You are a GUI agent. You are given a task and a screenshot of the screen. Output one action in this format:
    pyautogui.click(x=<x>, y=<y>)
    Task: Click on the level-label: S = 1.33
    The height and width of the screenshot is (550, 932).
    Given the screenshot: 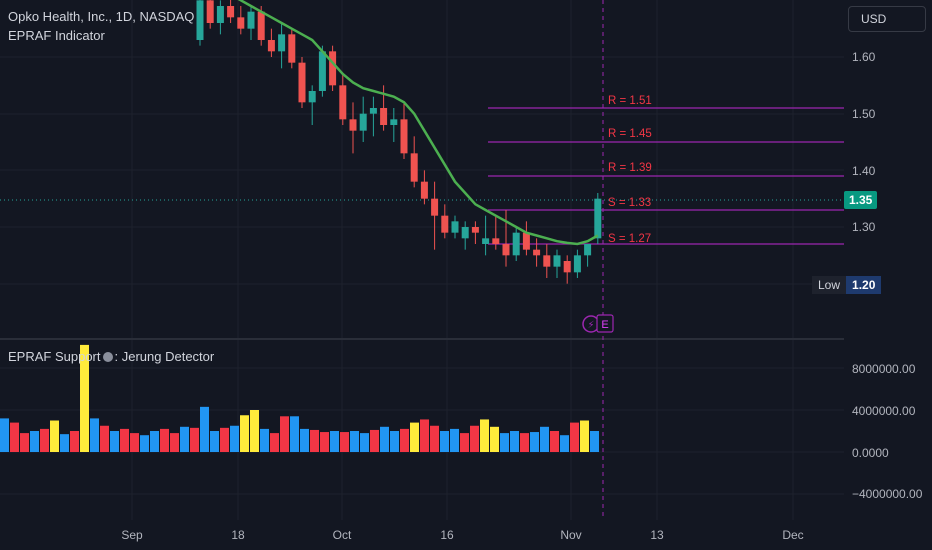 What is the action you would take?
    pyautogui.click(x=629, y=203)
    